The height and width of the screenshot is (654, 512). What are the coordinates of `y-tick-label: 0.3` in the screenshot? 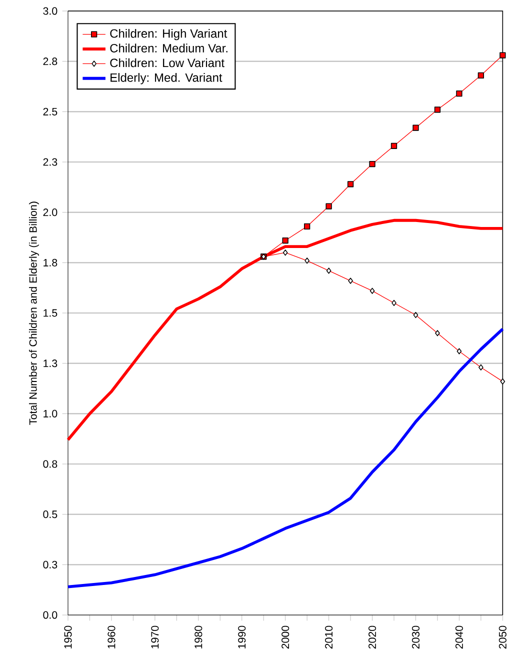 It's located at (50, 564).